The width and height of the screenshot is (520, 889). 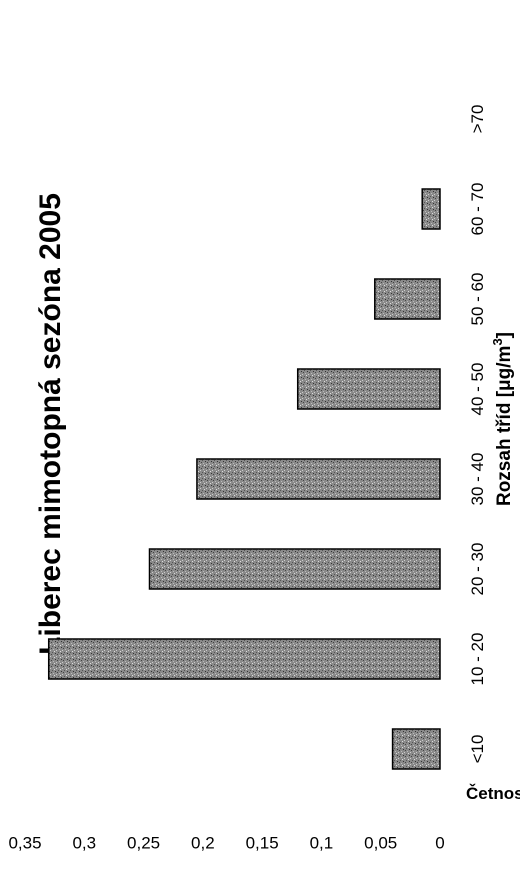 I want to click on y-tick-label: 0,3, so click(x=84, y=842).